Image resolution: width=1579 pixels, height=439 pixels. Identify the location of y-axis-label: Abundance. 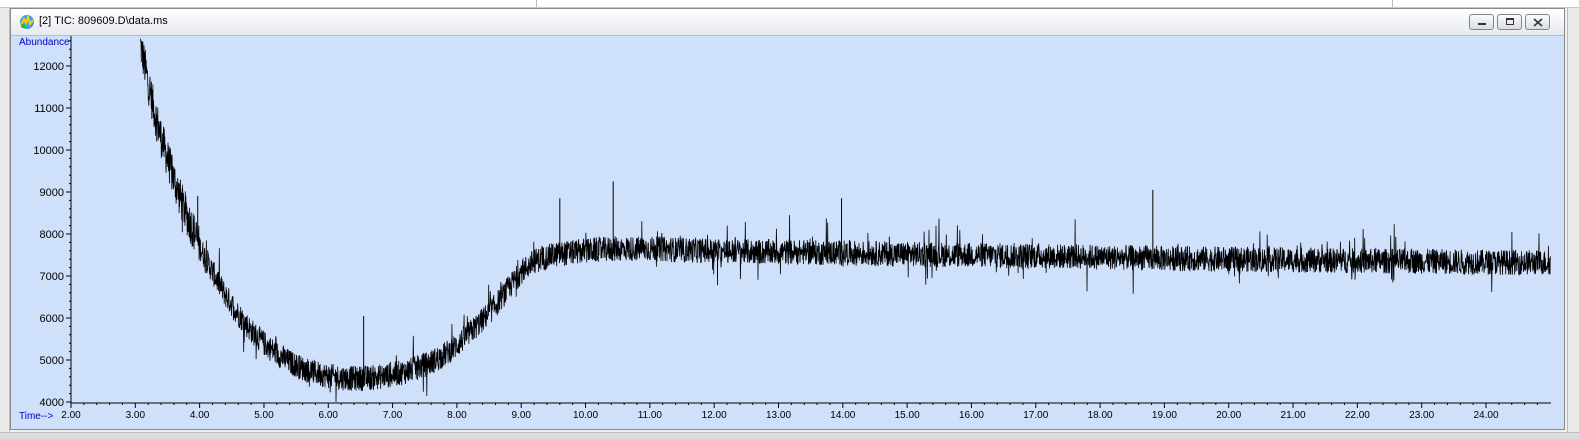
(44, 42).